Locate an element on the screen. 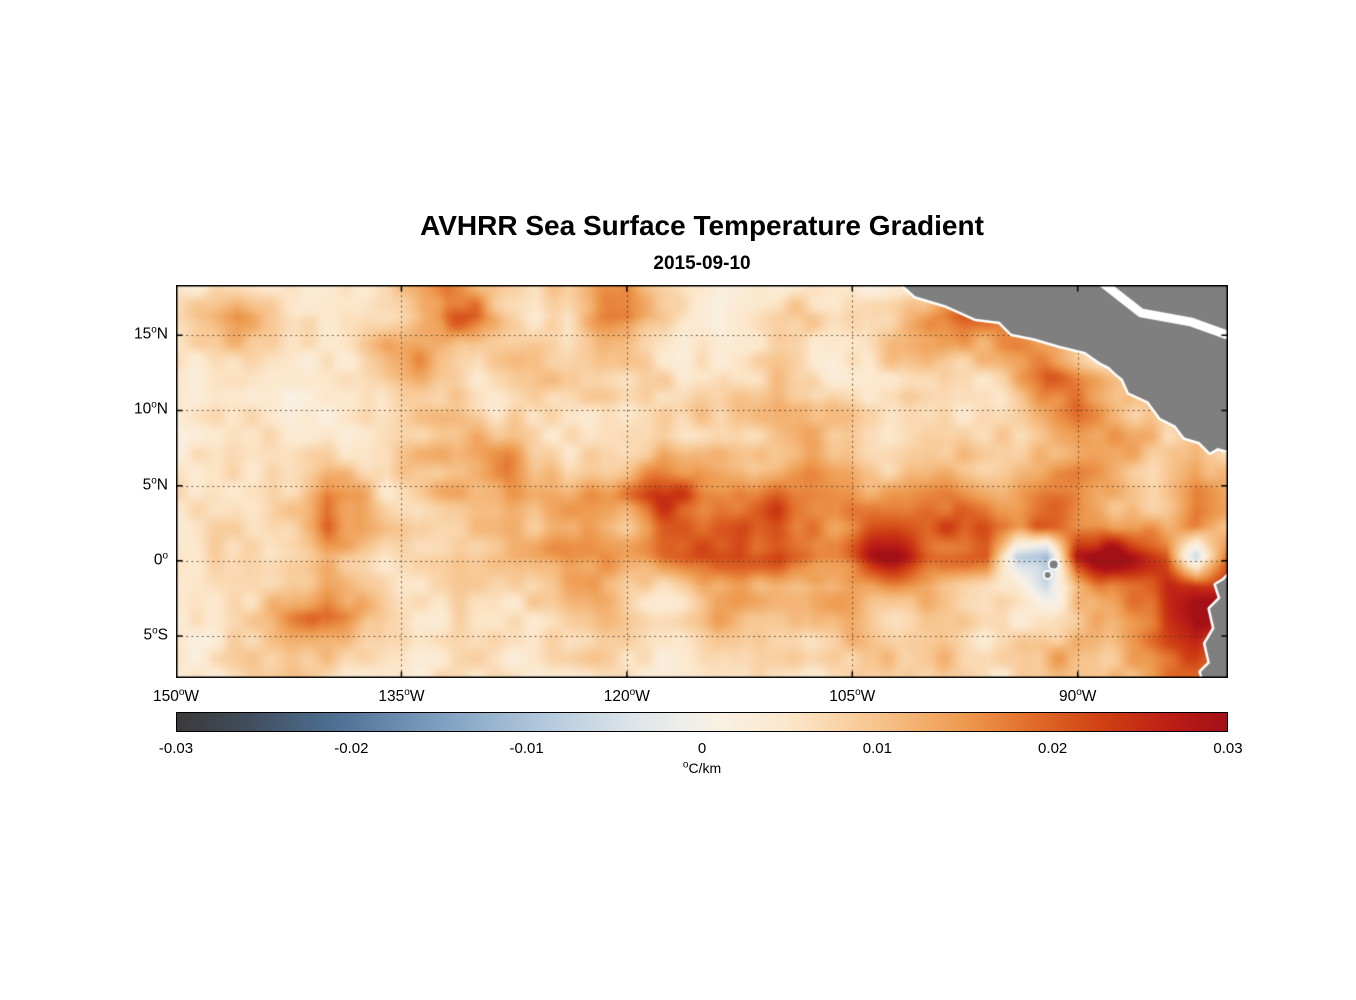 The width and height of the screenshot is (1356, 1000). x-tick-label: 150oW is located at coordinates (176, 695).